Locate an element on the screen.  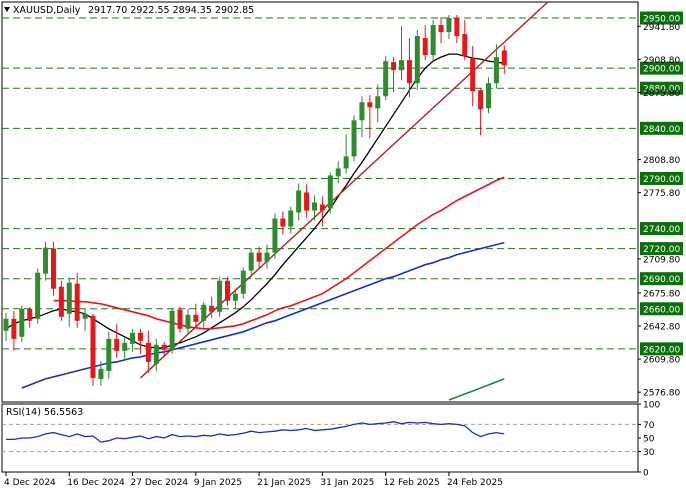
rsi-title: RSI(14) 56.5563 is located at coordinates (44, 412).